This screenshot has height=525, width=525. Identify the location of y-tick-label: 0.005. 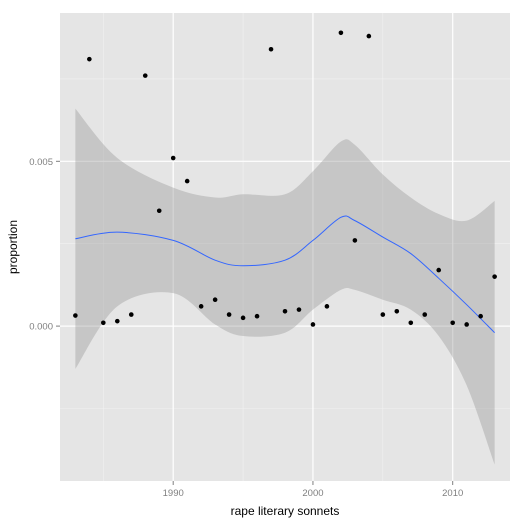
(41, 162).